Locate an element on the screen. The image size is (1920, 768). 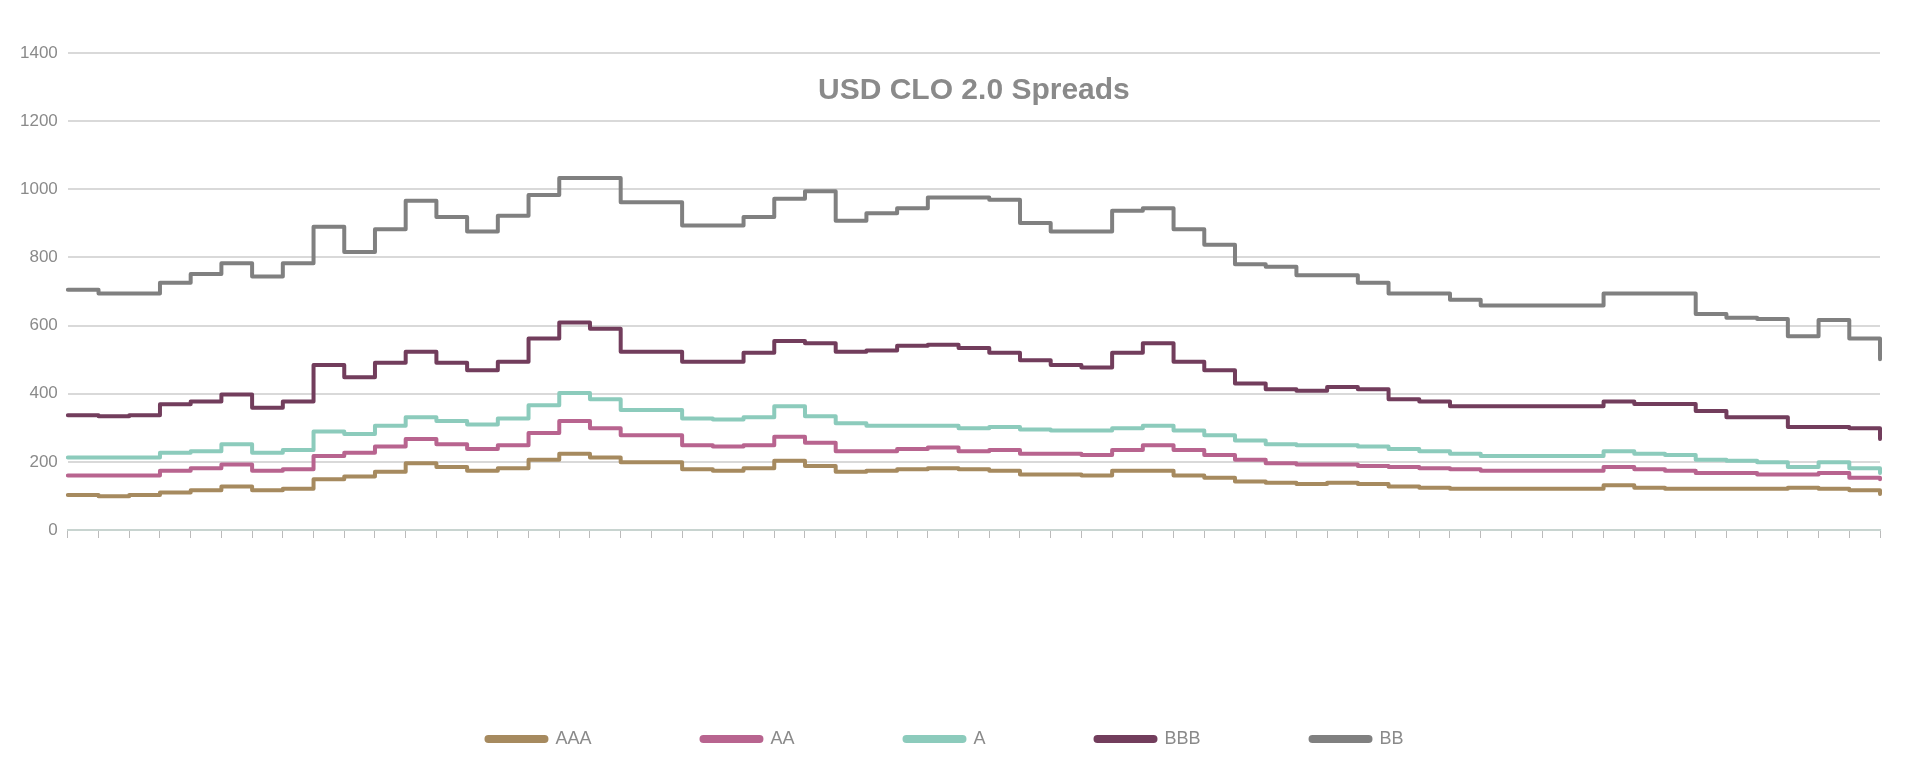
legend-label: AA is located at coordinates (782, 737).